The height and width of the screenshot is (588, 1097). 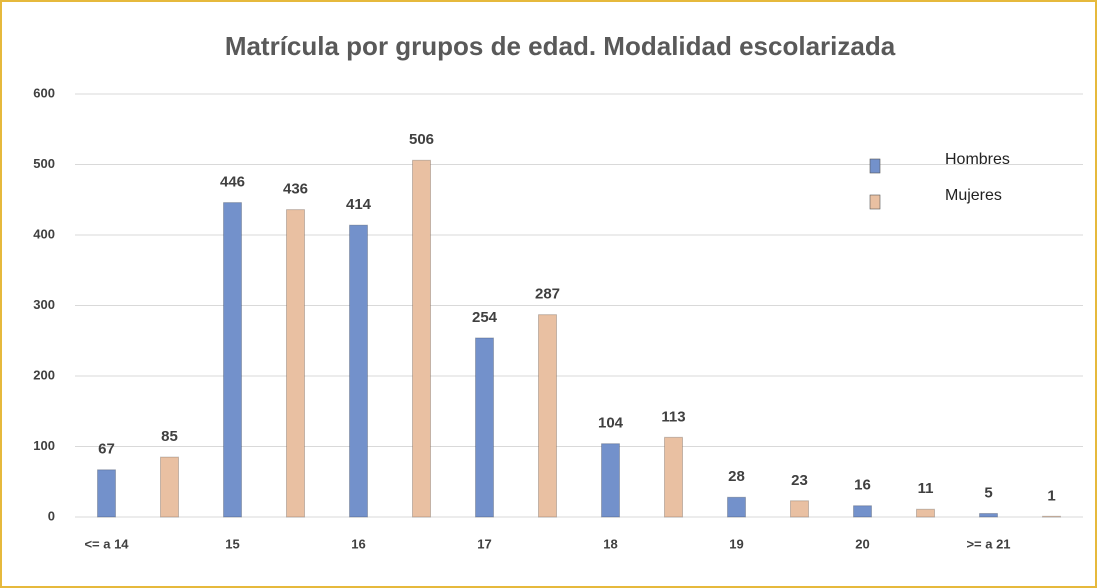 What do you see at coordinates (51, 515) in the screenshot?
I see `y-tick-label: 0` at bounding box center [51, 515].